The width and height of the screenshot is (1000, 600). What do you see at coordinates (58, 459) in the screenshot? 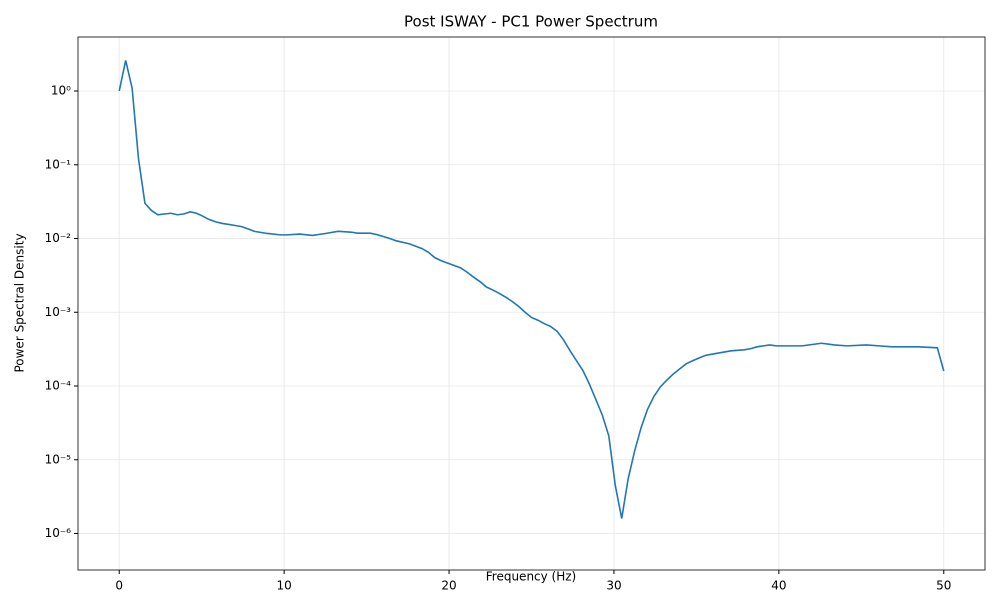
I see `y-tick-label: 10⁻⁵` at bounding box center [58, 459].